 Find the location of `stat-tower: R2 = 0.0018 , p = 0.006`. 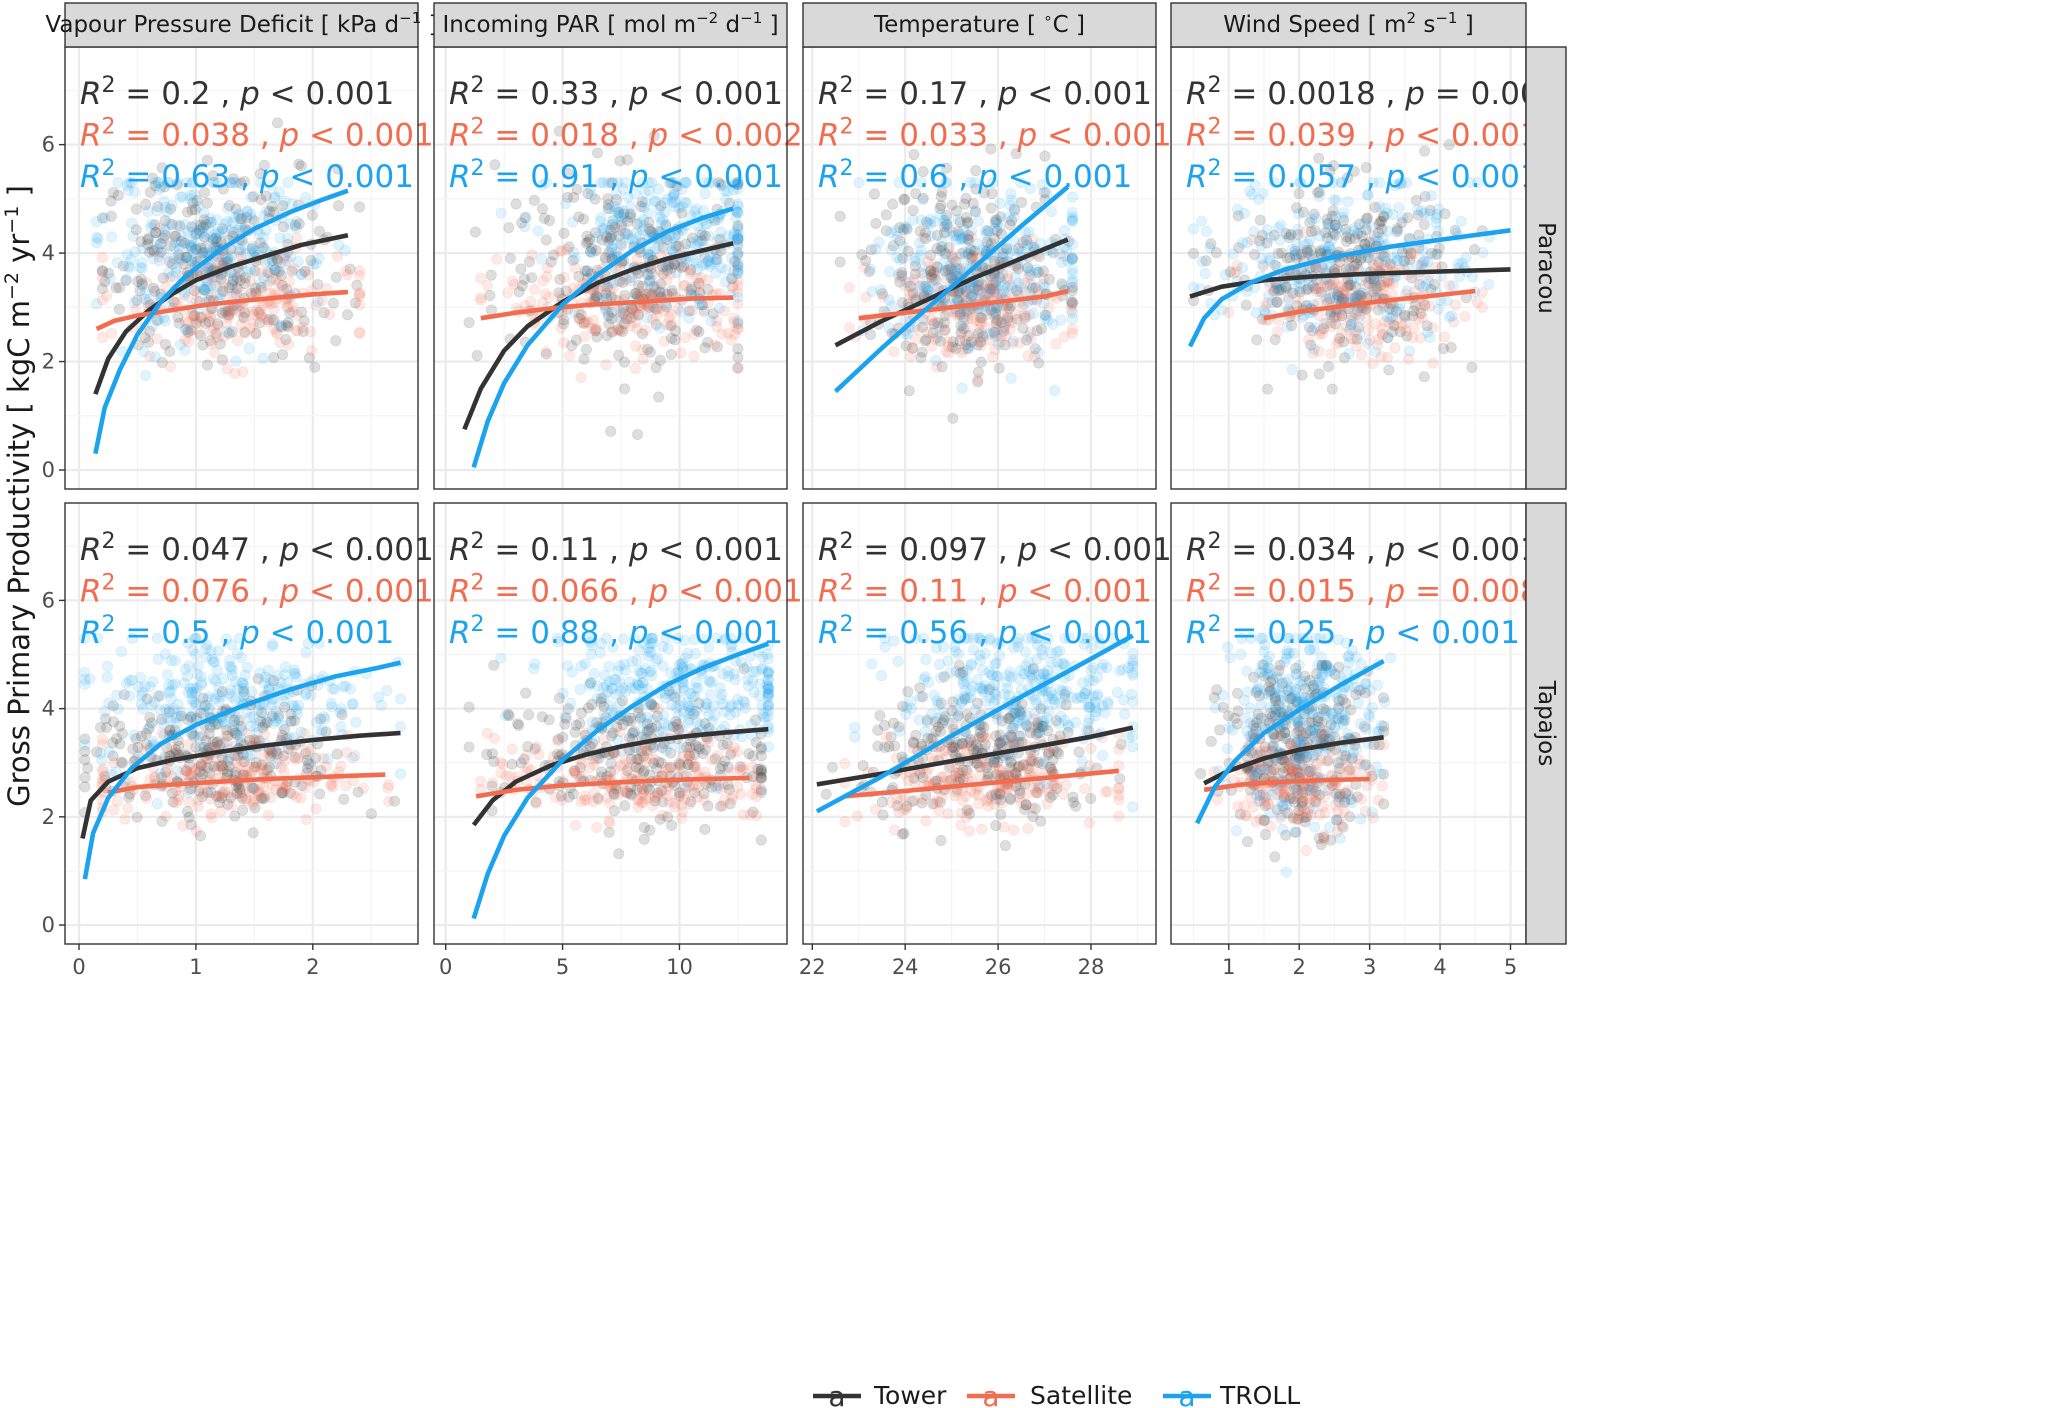

stat-tower: R2 = 0.0018 , p = 0.006 is located at coordinates (1372, 93).